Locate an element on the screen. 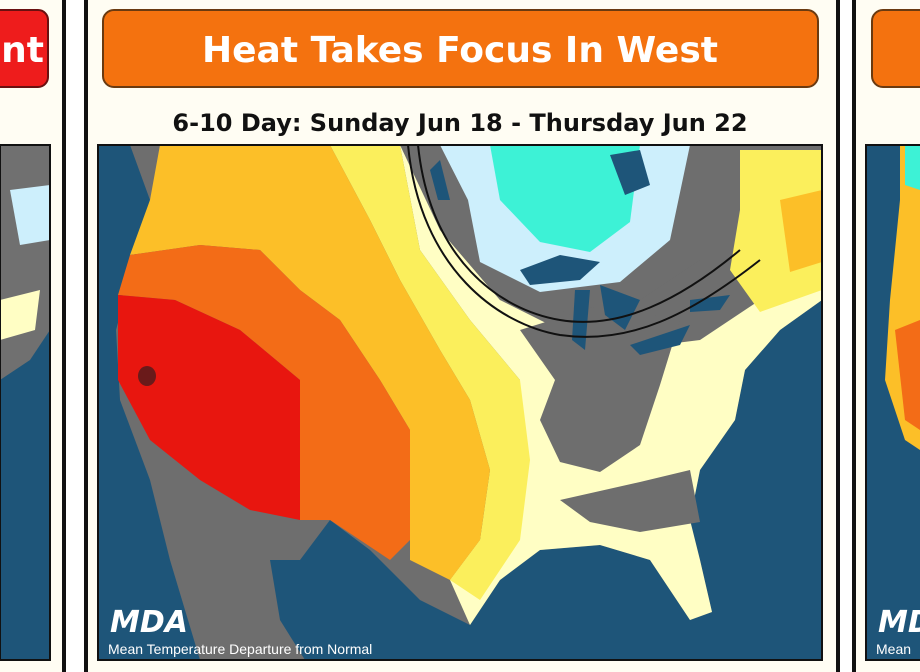  right-map is located at coordinates (893, 402).